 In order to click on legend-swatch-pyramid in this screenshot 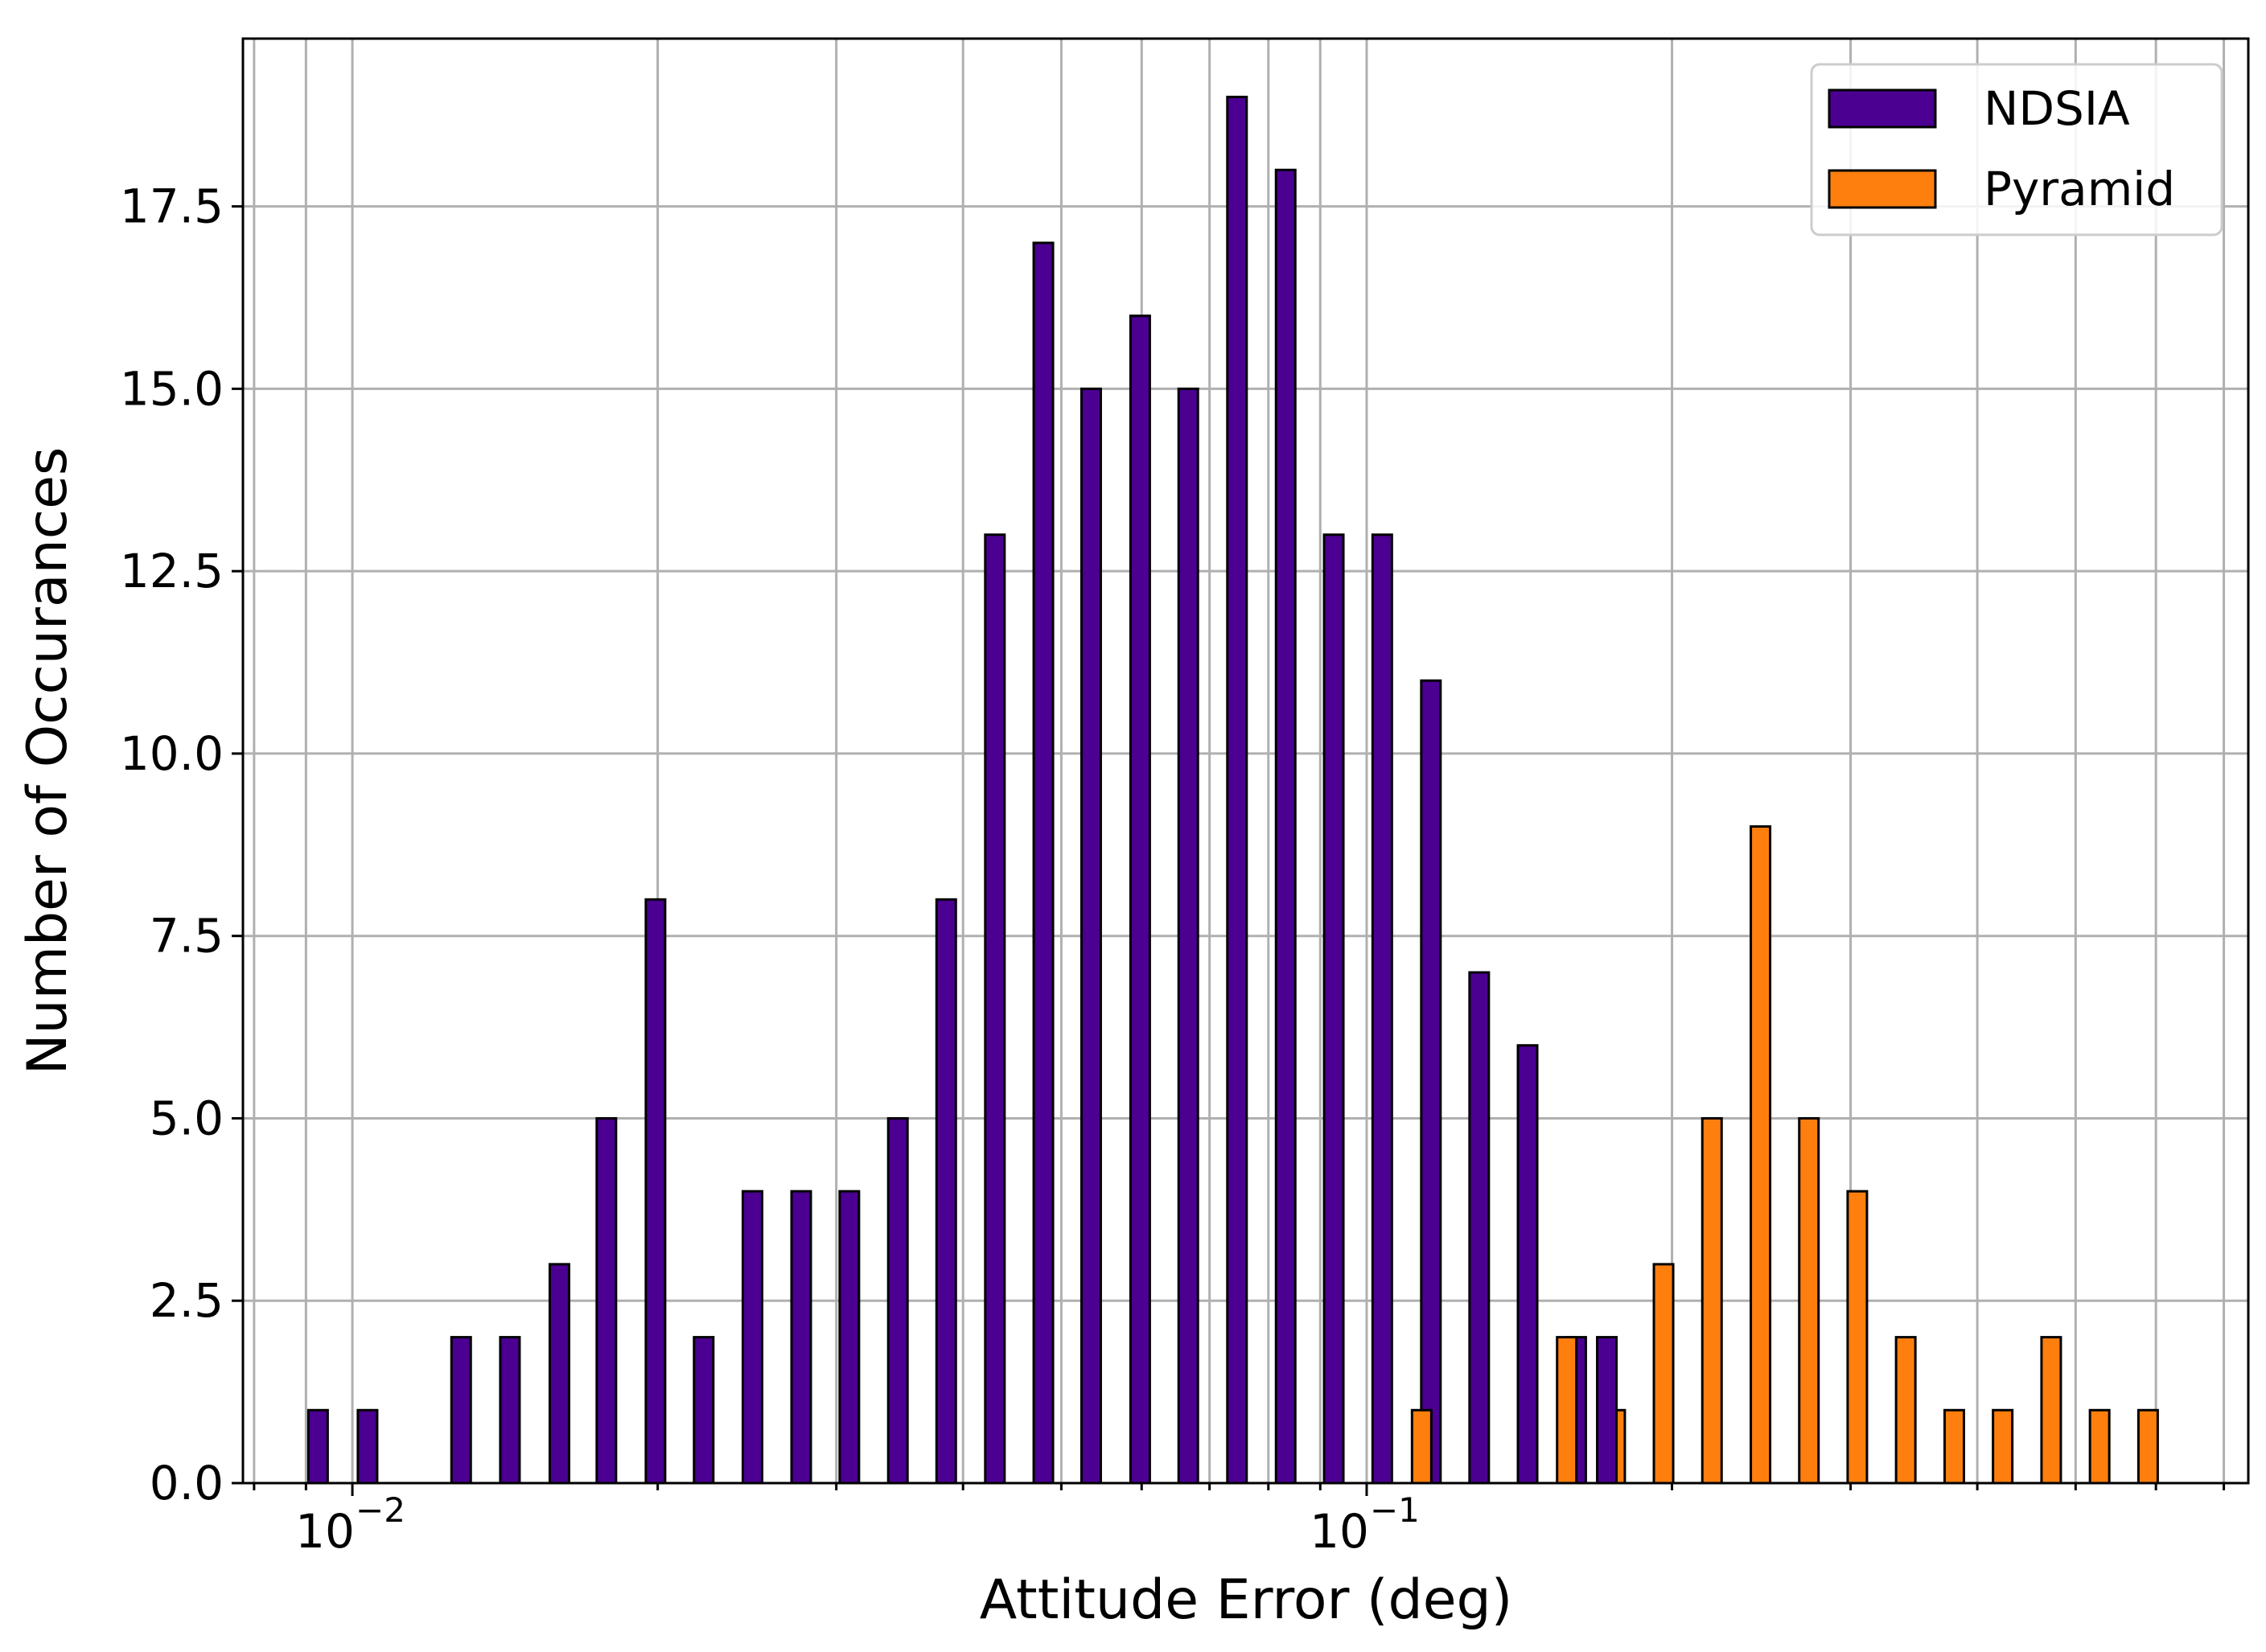, I will do `click(1882, 189)`.